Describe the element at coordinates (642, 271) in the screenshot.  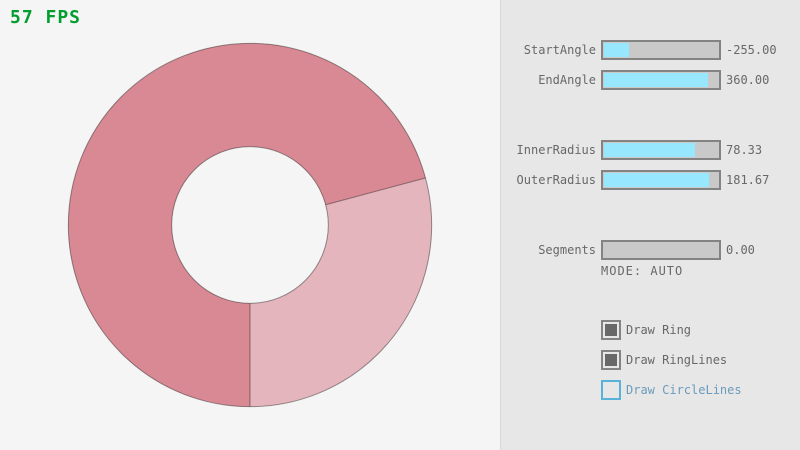
I see `mode-label: MODE: AUTO` at that location.